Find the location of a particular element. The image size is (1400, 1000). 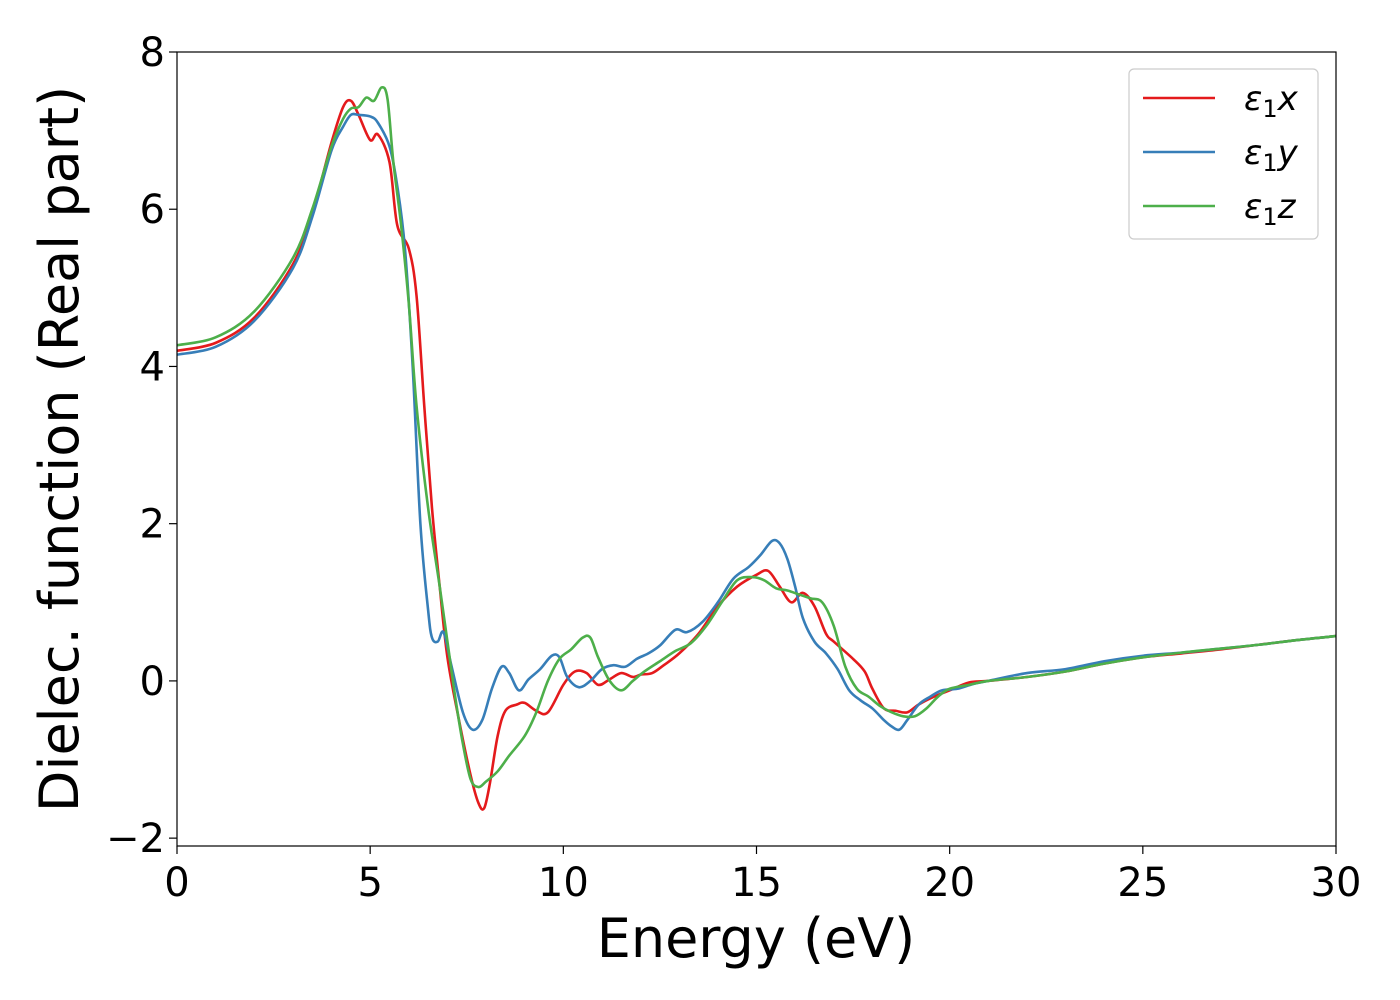

y-tick-label: 8 is located at coordinates (152, 53).